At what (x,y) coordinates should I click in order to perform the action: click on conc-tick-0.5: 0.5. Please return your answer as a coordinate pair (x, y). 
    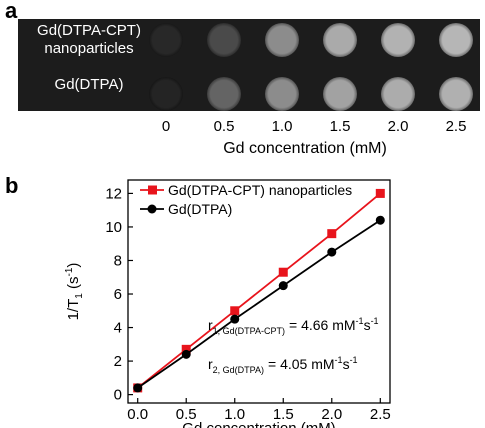
    Looking at the image, I should click on (224, 126).